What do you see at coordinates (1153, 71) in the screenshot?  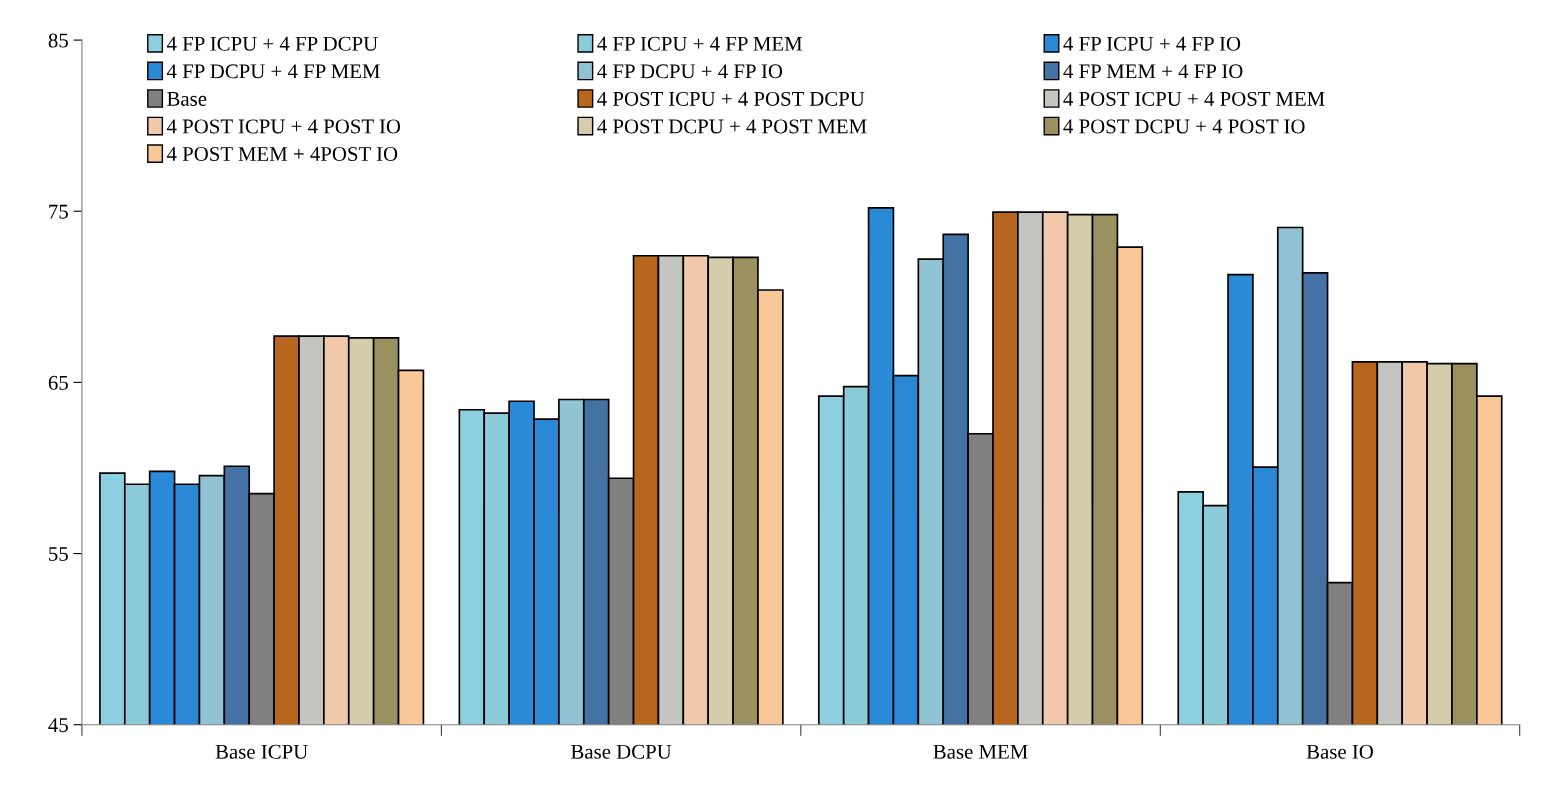 I see `legend-label: 4 FP MEM + 4 FP IO` at bounding box center [1153, 71].